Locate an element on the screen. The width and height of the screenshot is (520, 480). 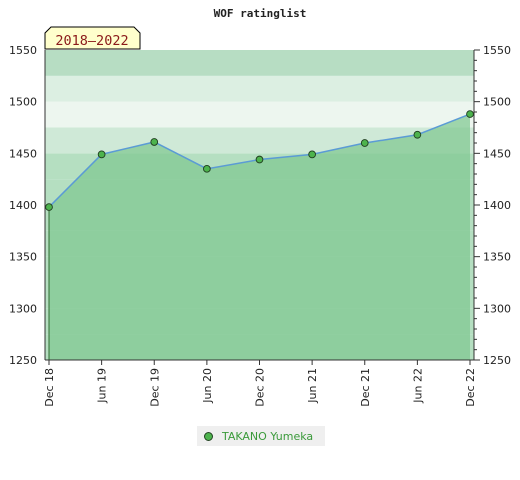
y-axis-left: 1250 1300 1350 1400 1450 1500 1550 is located at coordinates (27, 205).